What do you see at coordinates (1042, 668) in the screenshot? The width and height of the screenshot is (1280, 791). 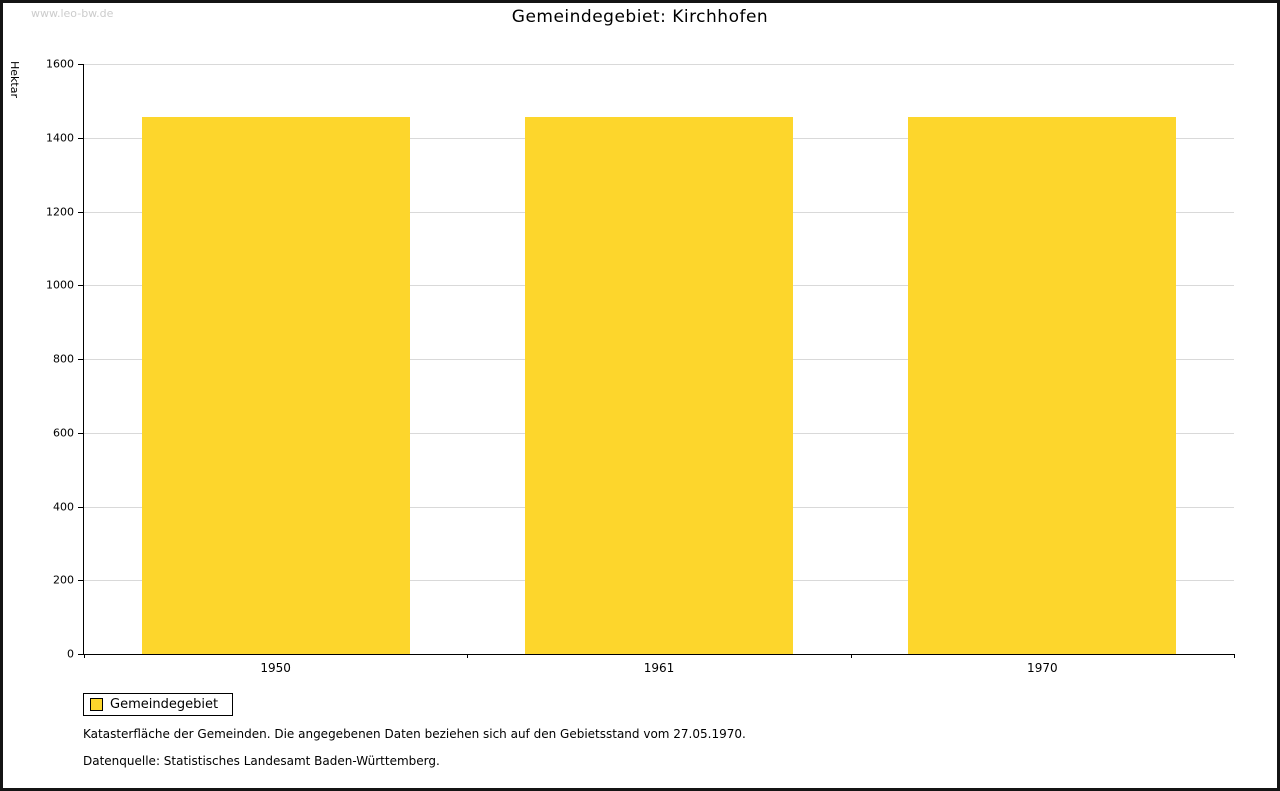 I see `x-tick-label: 1970` at bounding box center [1042, 668].